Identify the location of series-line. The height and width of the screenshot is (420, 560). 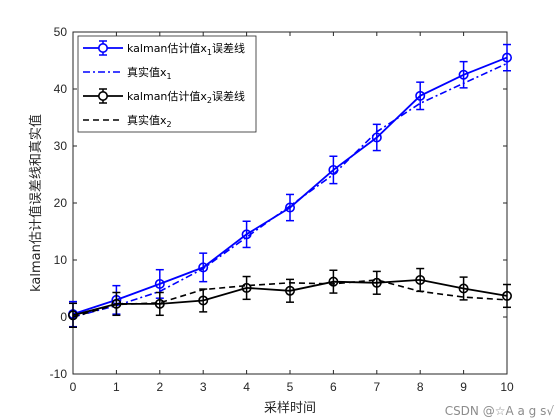
(290, 298).